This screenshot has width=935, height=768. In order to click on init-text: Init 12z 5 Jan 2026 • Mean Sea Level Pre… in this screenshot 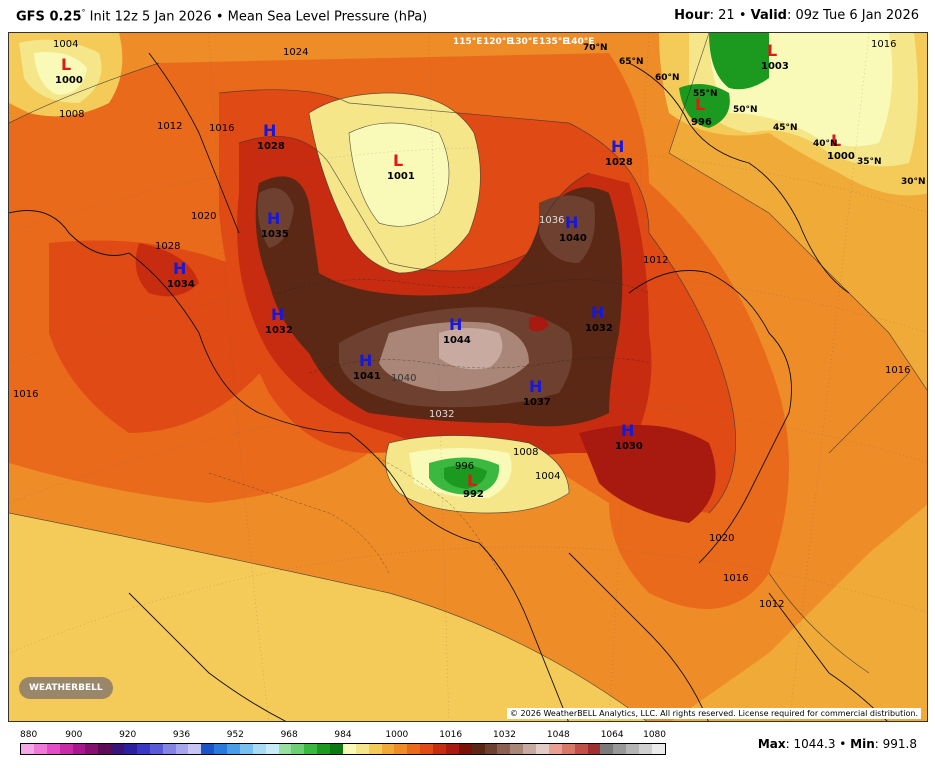, I will do `click(256, 17)`.